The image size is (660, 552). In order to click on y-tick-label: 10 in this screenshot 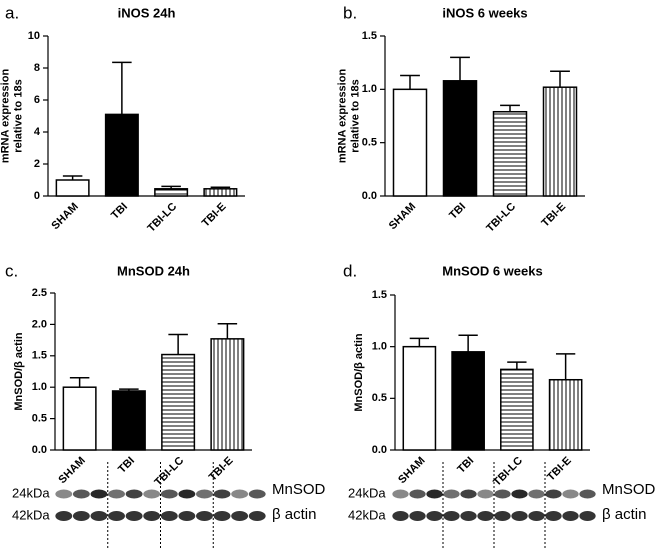, I will do `click(34, 36)`.